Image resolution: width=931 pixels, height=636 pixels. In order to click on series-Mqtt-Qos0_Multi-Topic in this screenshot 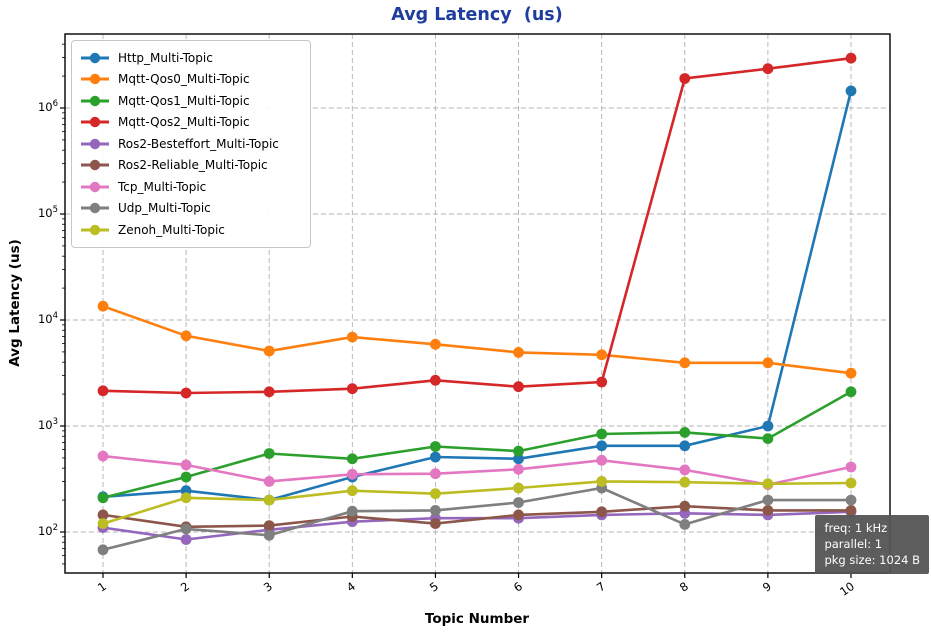, I will do `click(477, 339)`.